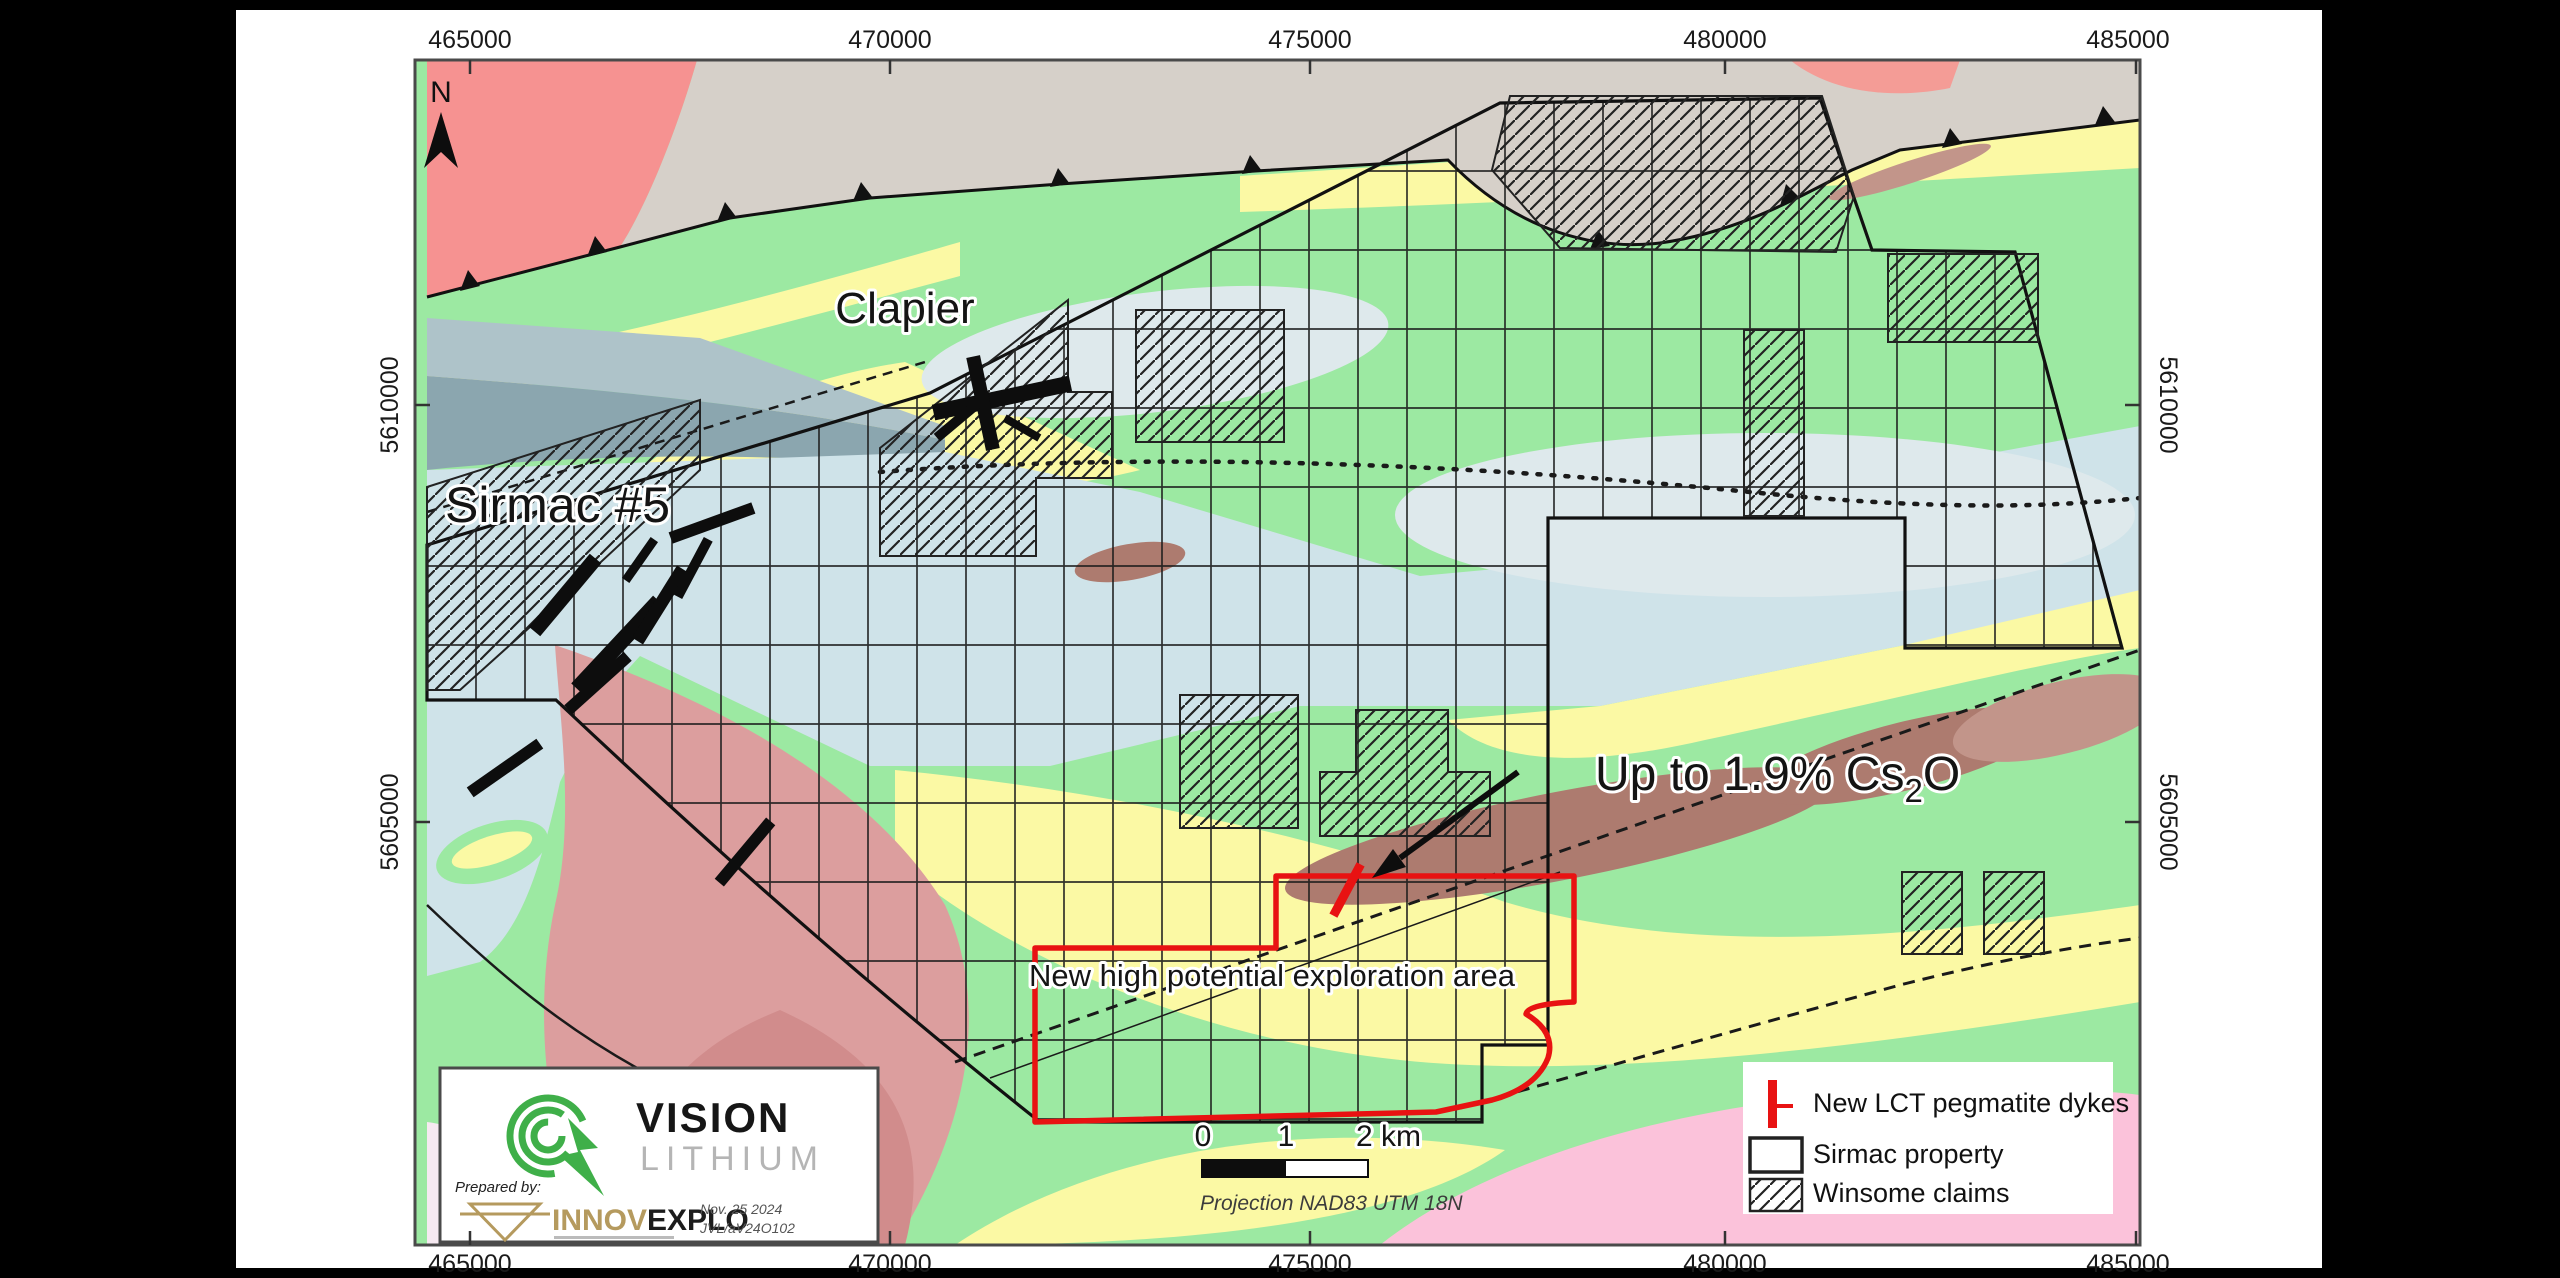 Image resolution: width=2560 pixels, height=1278 pixels. What do you see at coordinates (1446, 823) in the screenshot?
I see `annotation-arrow` at bounding box center [1446, 823].